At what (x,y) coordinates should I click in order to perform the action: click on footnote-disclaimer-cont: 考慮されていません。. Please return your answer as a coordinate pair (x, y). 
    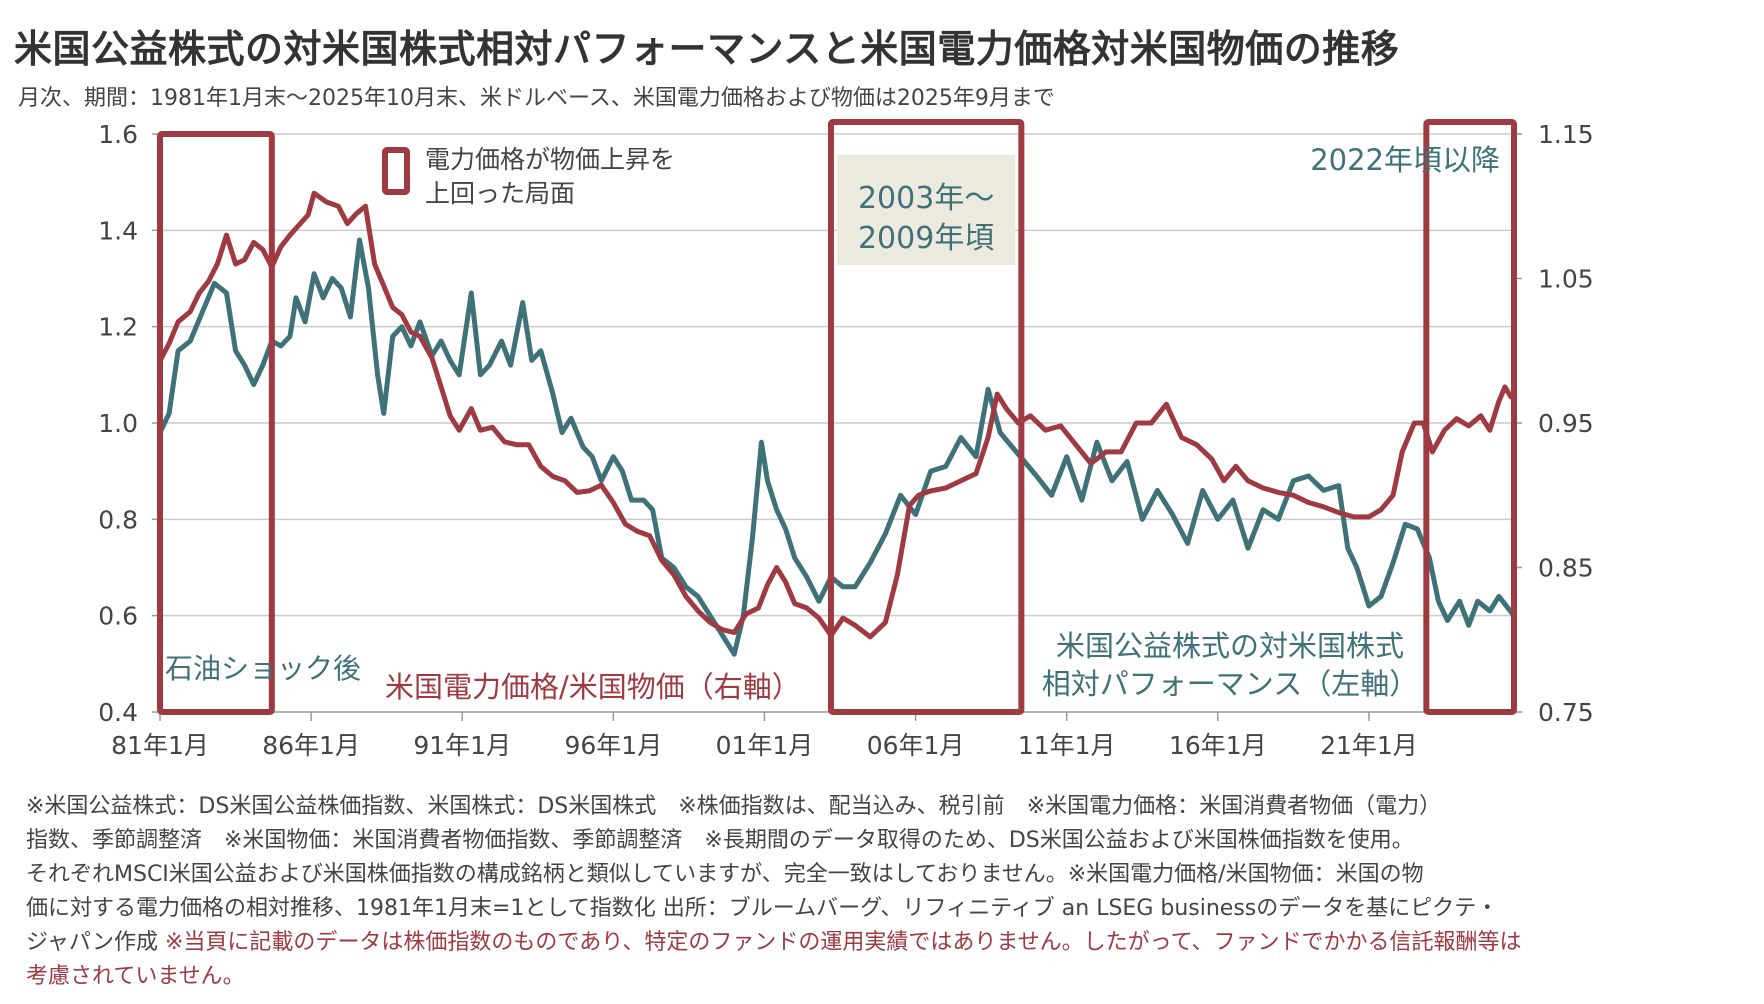
    Looking at the image, I should click on (135, 976).